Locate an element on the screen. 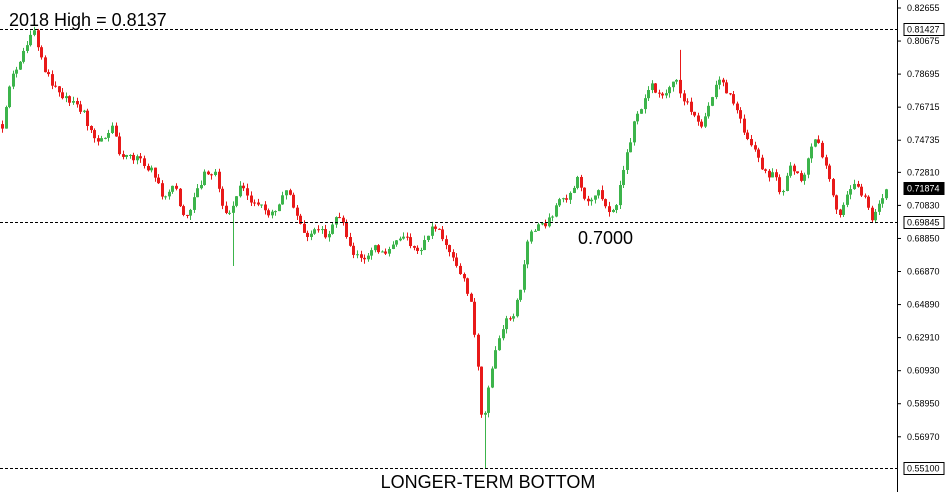  price-axis-tick-label: 0.60930 is located at coordinates (923, 371).